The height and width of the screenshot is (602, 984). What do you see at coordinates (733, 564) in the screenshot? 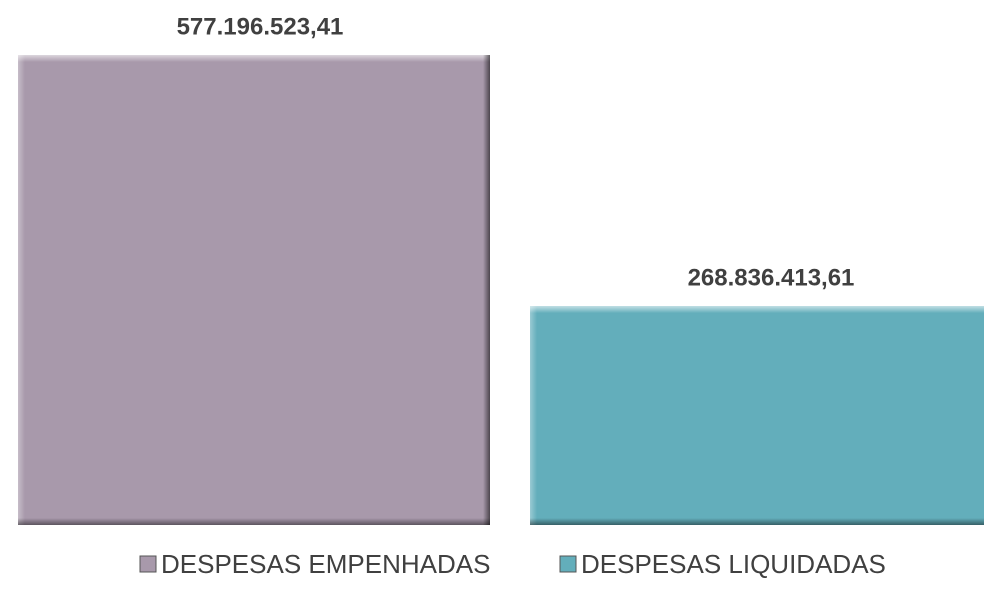
I see `legend-label: DESPESAS LIQUIDADAS` at bounding box center [733, 564].